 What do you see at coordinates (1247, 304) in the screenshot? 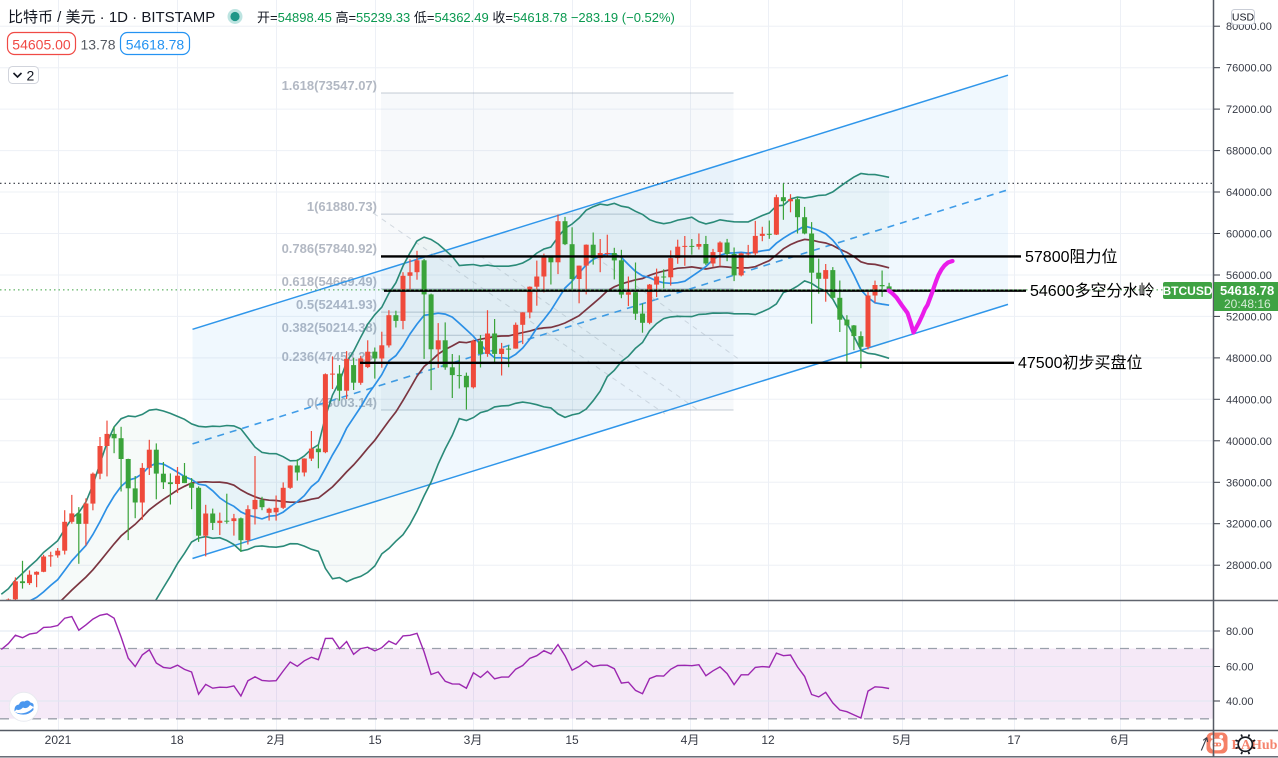
I see `svg-text: 20:48:16` at bounding box center [1247, 304].